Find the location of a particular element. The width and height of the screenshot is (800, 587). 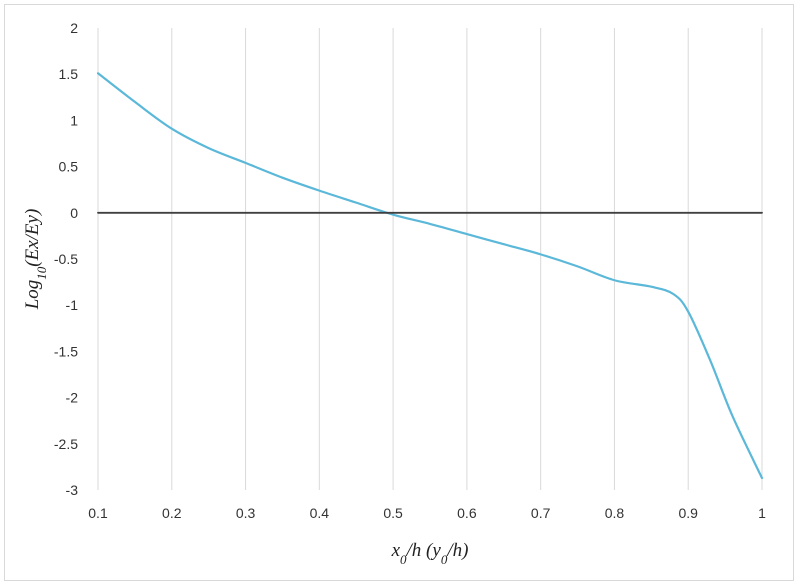

y-tick-label: 2 is located at coordinates (74, 28).